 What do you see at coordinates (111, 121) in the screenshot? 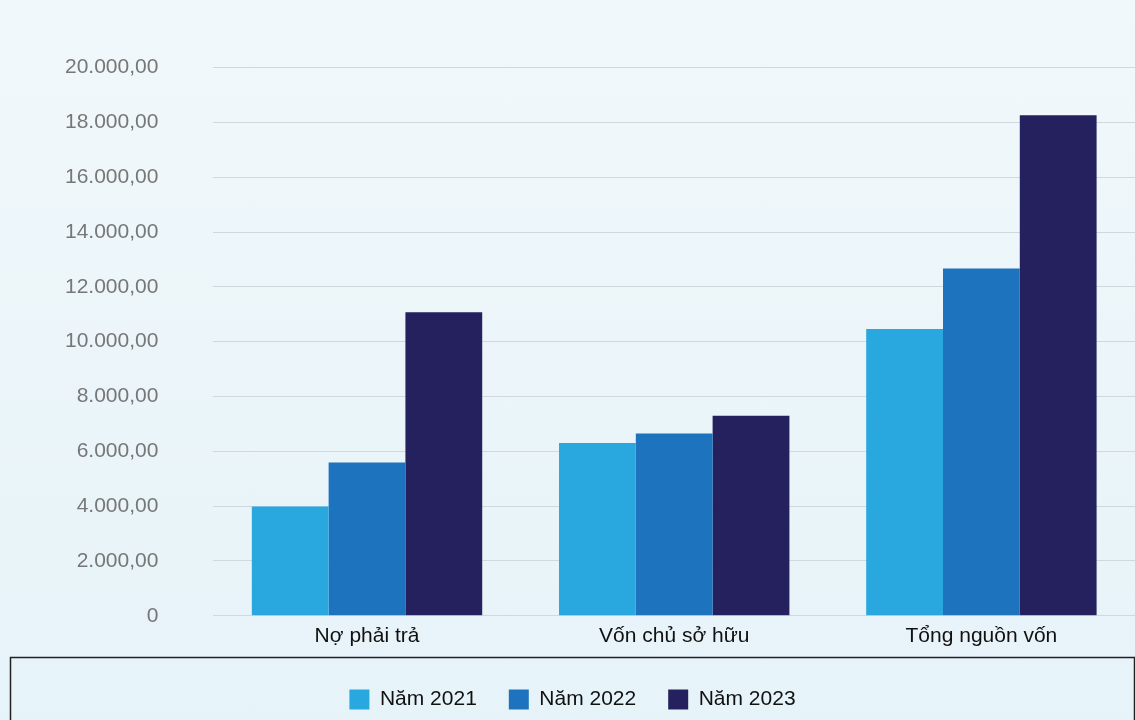
I see `y-tick-label: 18.000,00` at bounding box center [111, 121].